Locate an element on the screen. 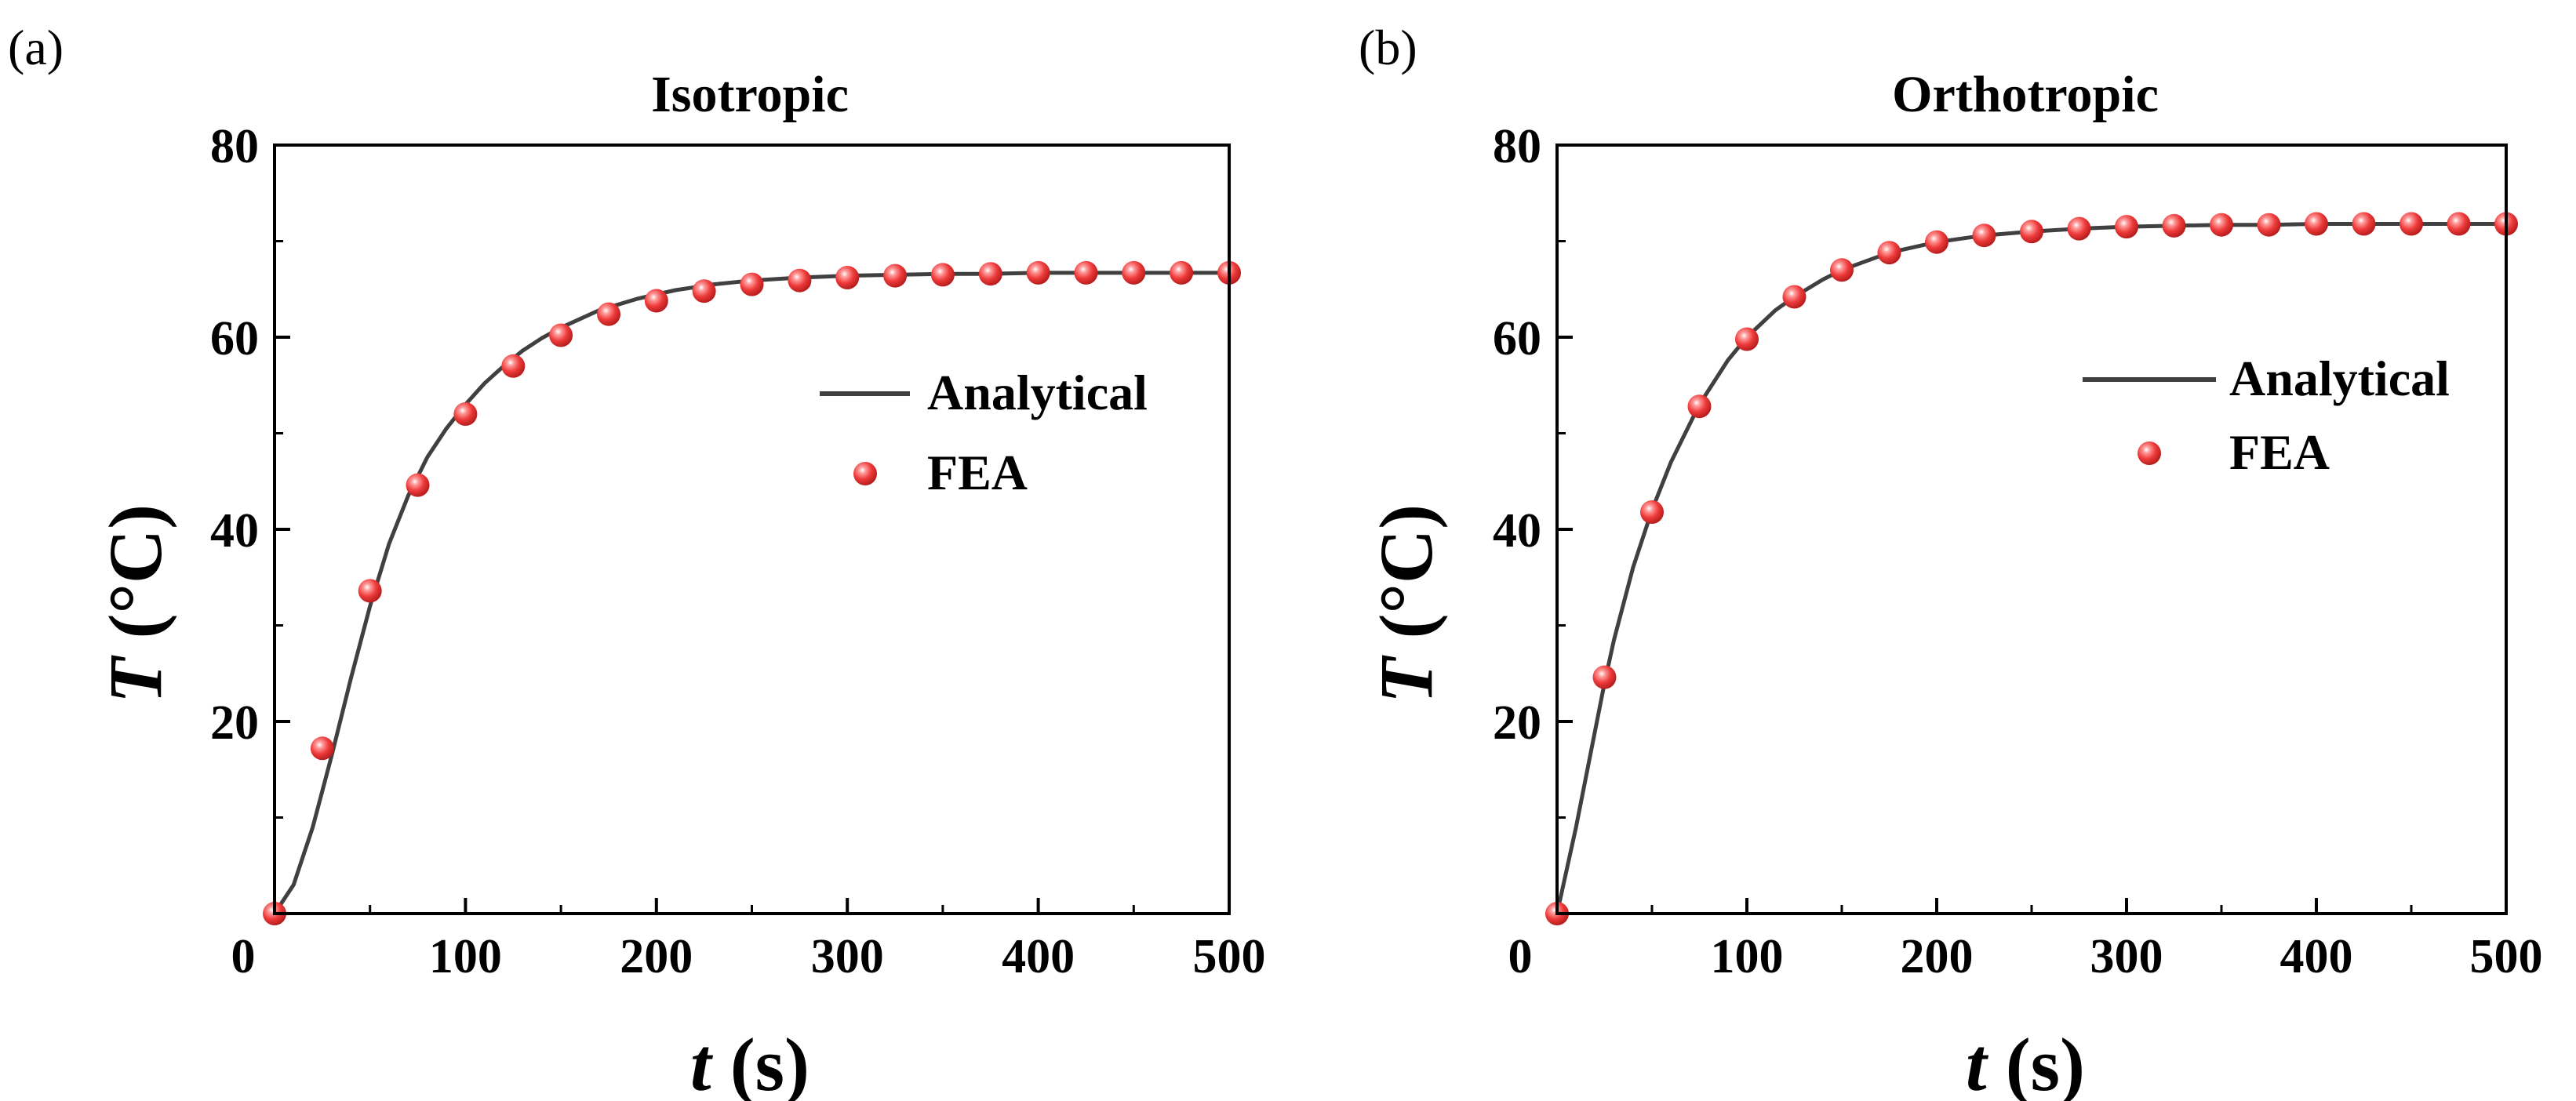 This screenshot has height=1101, width=2576. chart-title: Orthotropic is located at coordinates (2025, 94).